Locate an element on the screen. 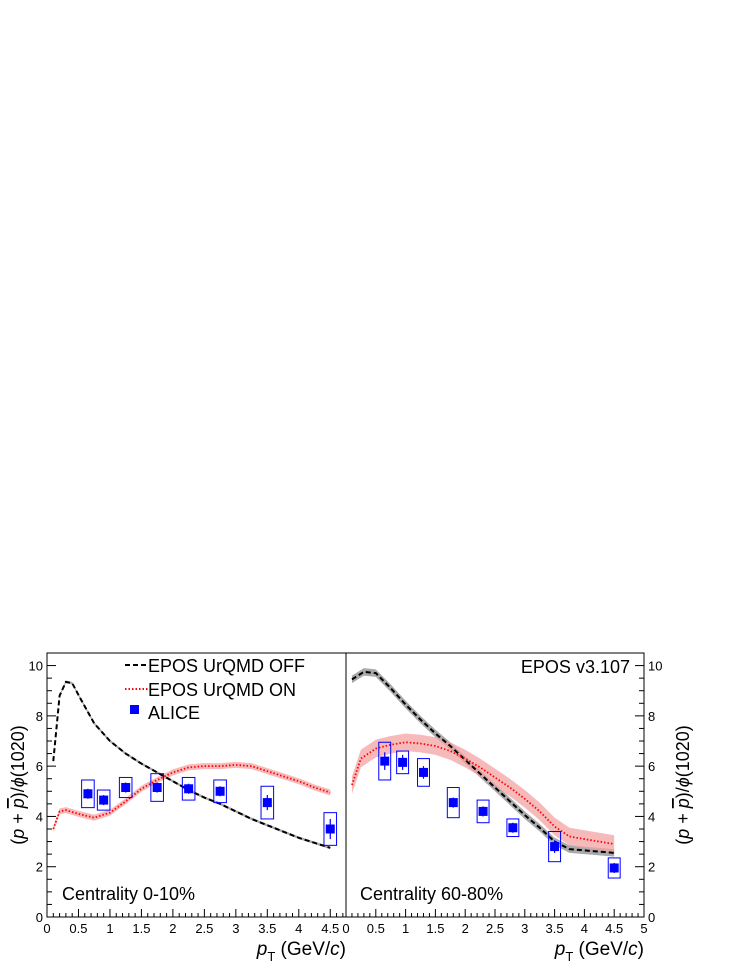  x-tick-label-right: 4.5 is located at coordinates (614, 928).